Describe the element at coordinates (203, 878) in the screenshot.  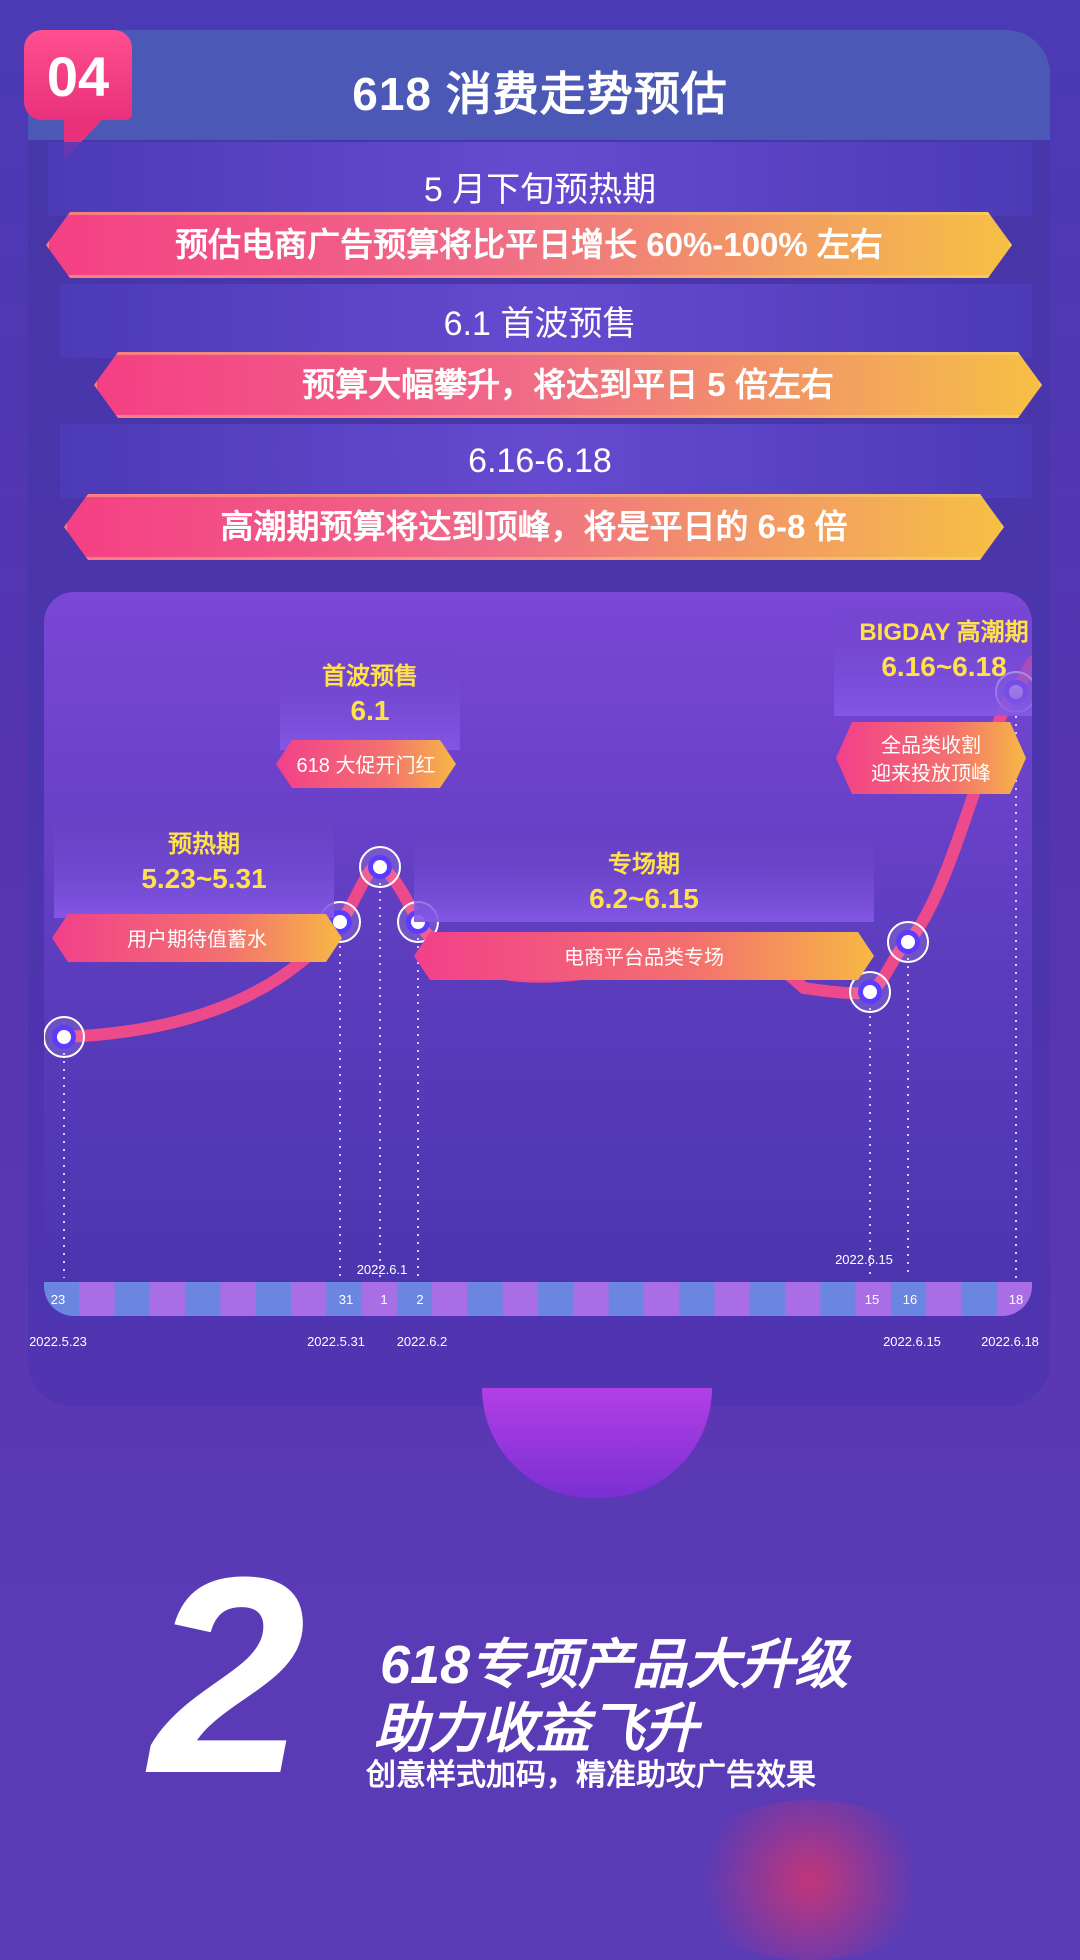
I see `callout-range: 5.23~5.31` at that location.